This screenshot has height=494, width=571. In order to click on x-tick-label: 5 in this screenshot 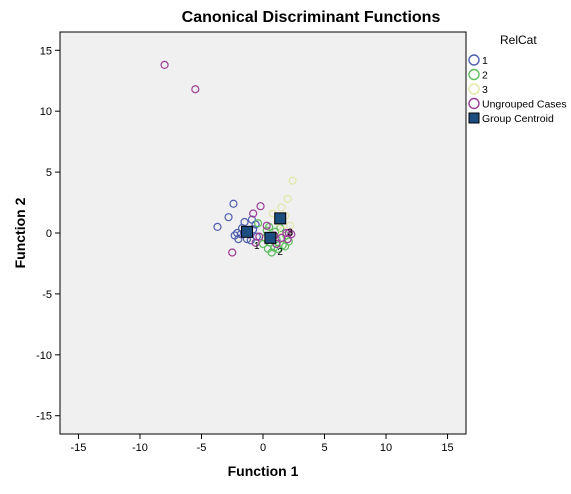, I will do `click(324, 448)`.